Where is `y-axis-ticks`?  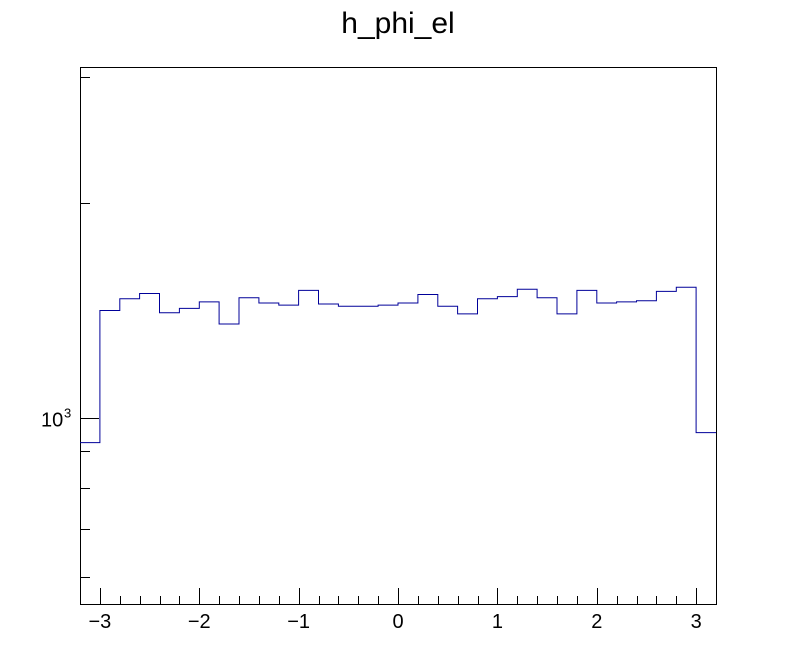 y-axis-ticks is located at coordinates (89, 327).